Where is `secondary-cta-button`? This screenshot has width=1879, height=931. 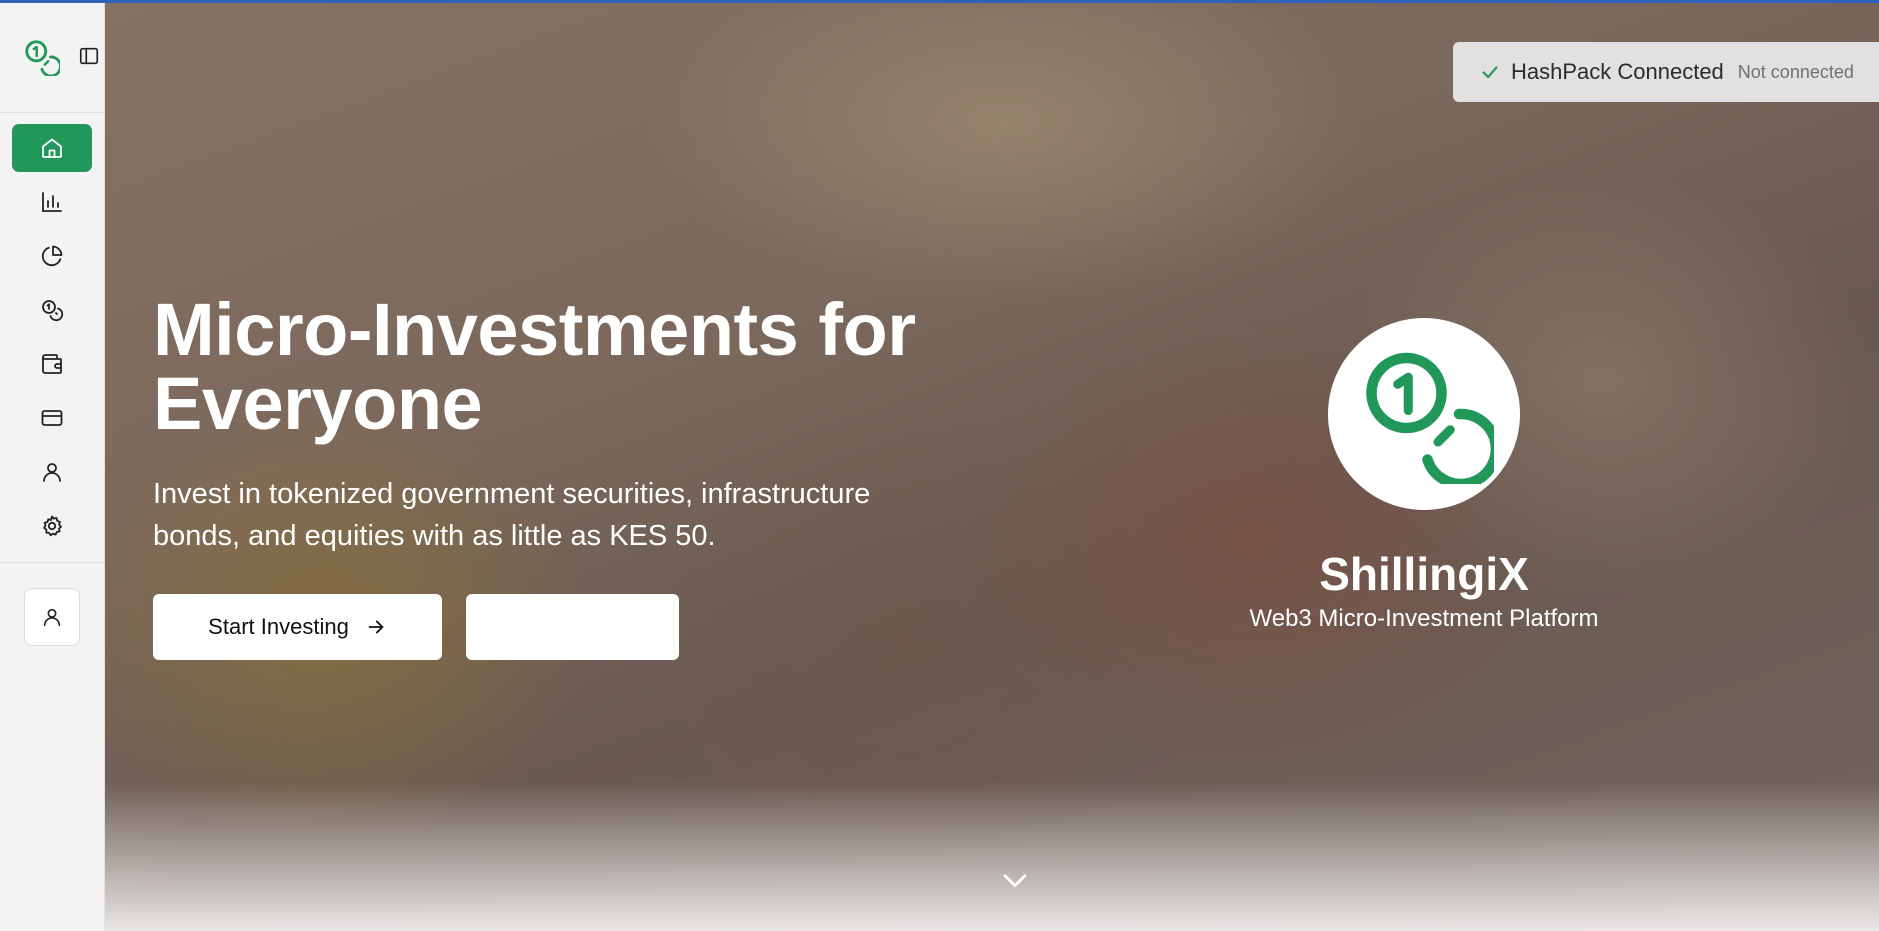 secondary-cta-button is located at coordinates (572, 627).